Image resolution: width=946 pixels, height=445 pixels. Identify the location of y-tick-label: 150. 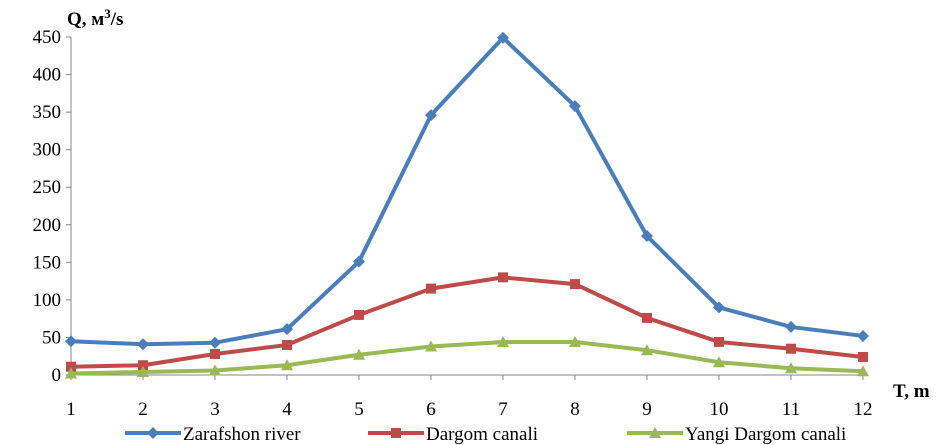
(47, 262).